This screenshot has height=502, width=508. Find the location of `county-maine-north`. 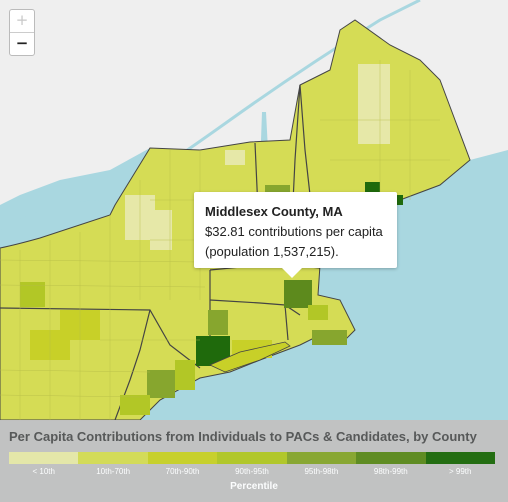

county-maine-north is located at coordinates (374, 104).